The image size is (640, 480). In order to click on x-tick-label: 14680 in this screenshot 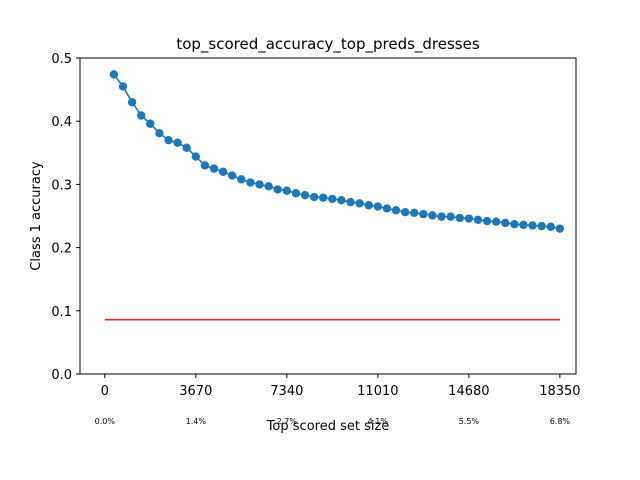, I will do `click(468, 391)`.